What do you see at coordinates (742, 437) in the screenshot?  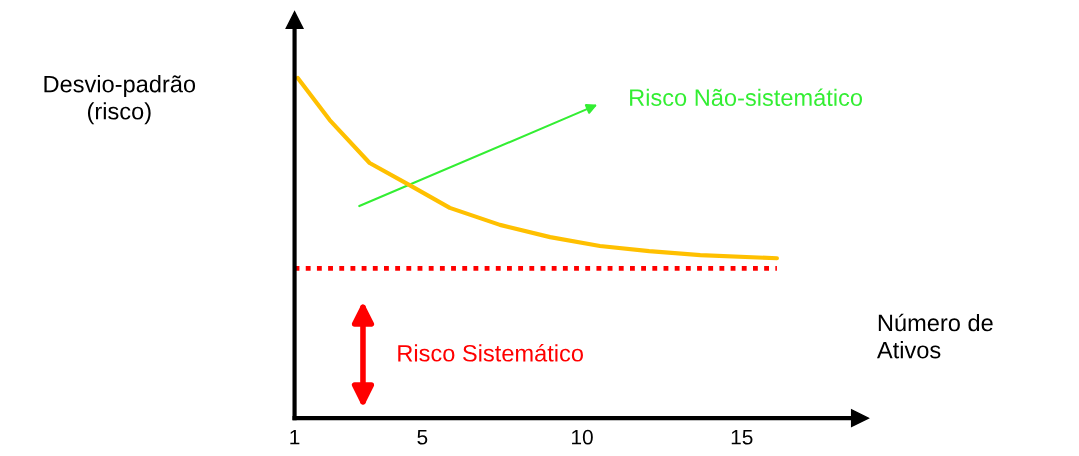 I see `x-tick-label: 15` at bounding box center [742, 437].